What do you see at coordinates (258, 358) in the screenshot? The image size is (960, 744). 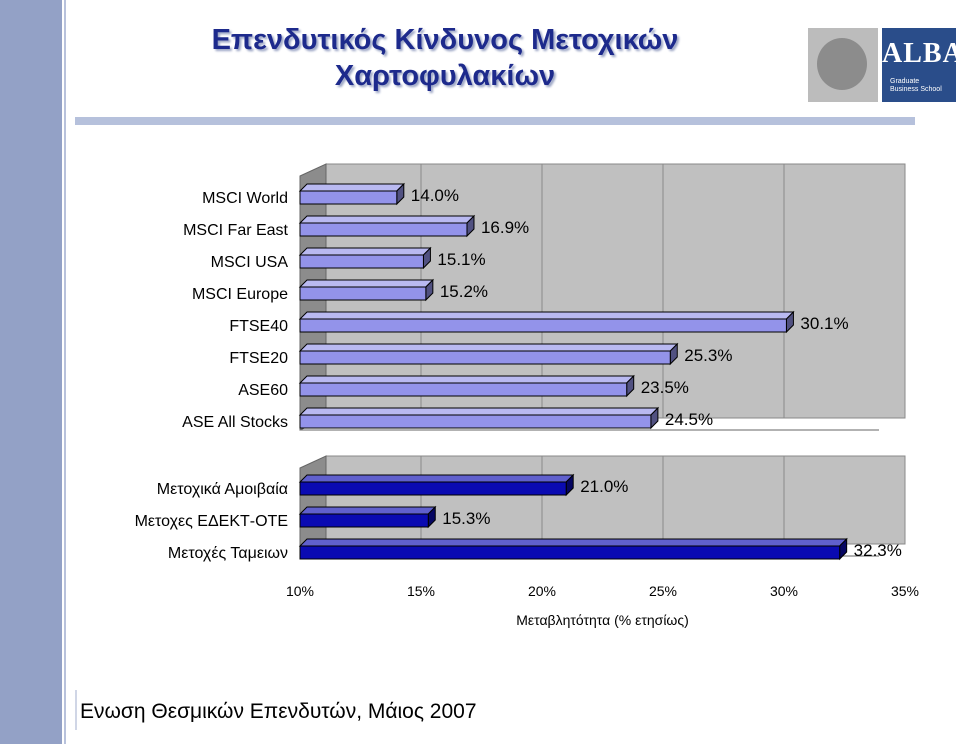 I see `category-label: FTSE20` at bounding box center [258, 358].